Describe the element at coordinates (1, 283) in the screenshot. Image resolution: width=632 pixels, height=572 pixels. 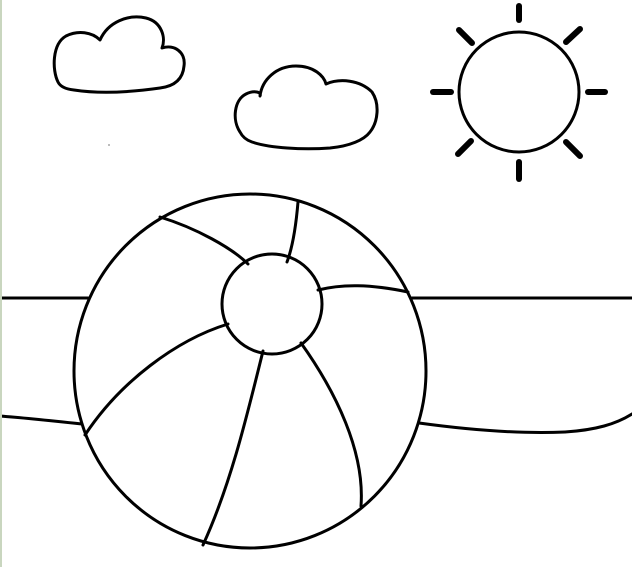
I see `page-edge-line` at that location.